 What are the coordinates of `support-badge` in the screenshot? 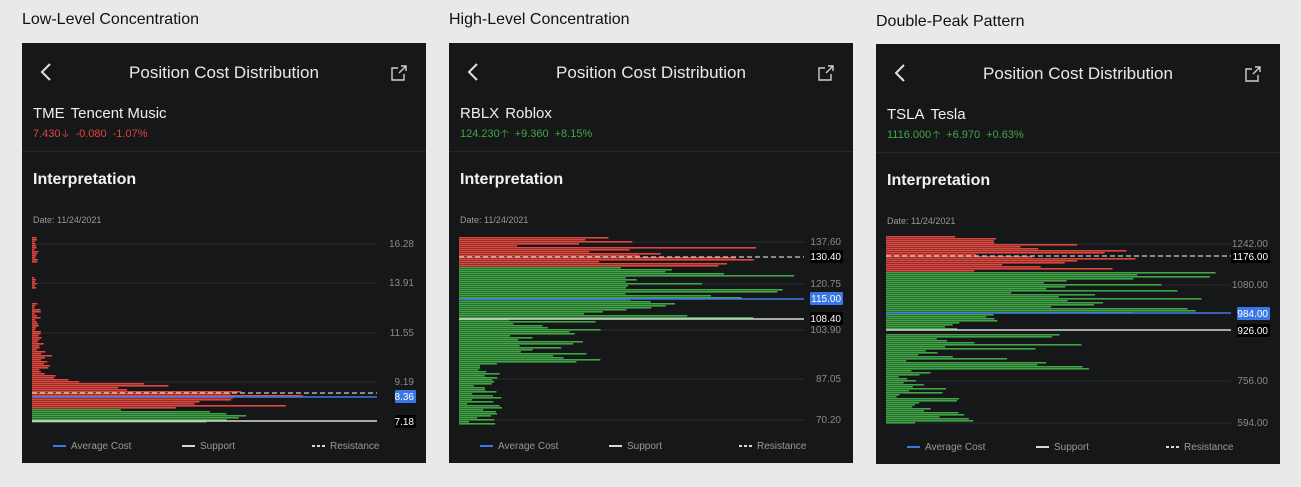 It's located at (405, 421).